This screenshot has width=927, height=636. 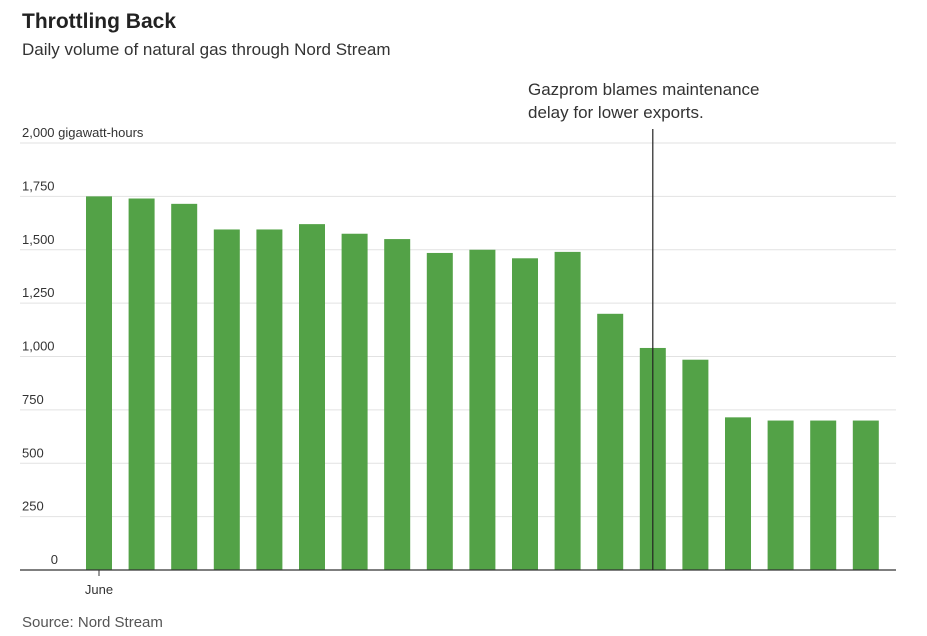 What do you see at coordinates (92, 622) in the screenshot?
I see `source-note: Source: Nord Stream` at bounding box center [92, 622].